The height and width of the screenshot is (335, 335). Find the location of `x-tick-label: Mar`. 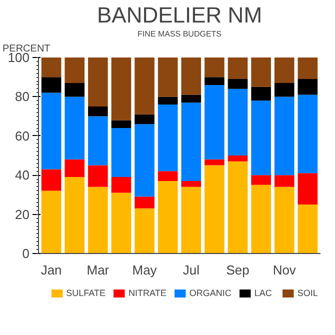

x-tick-label: Mar is located at coordinates (98, 270).